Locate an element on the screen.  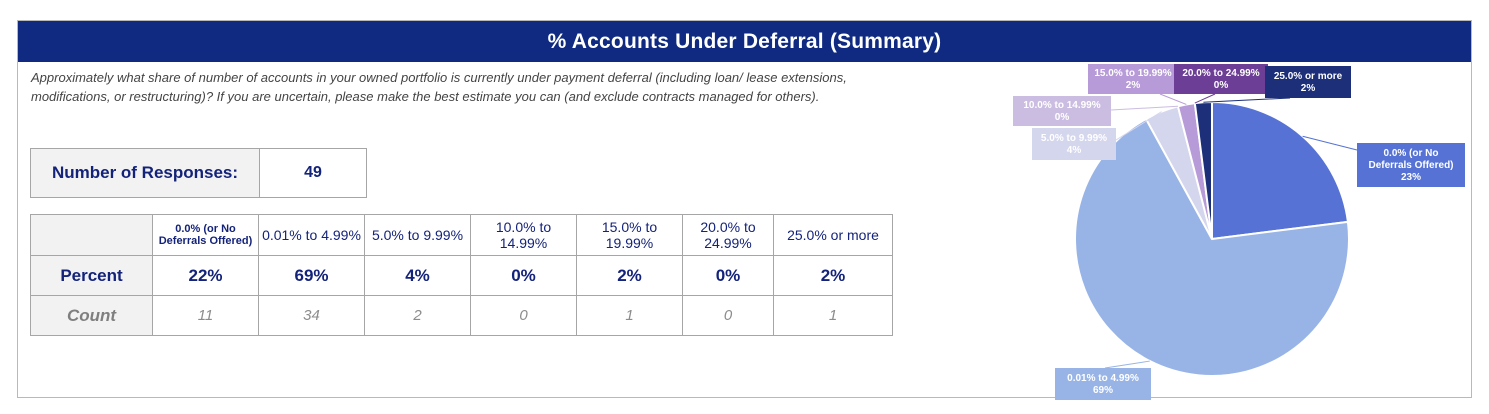
count-cell: 11 is located at coordinates (205, 315).